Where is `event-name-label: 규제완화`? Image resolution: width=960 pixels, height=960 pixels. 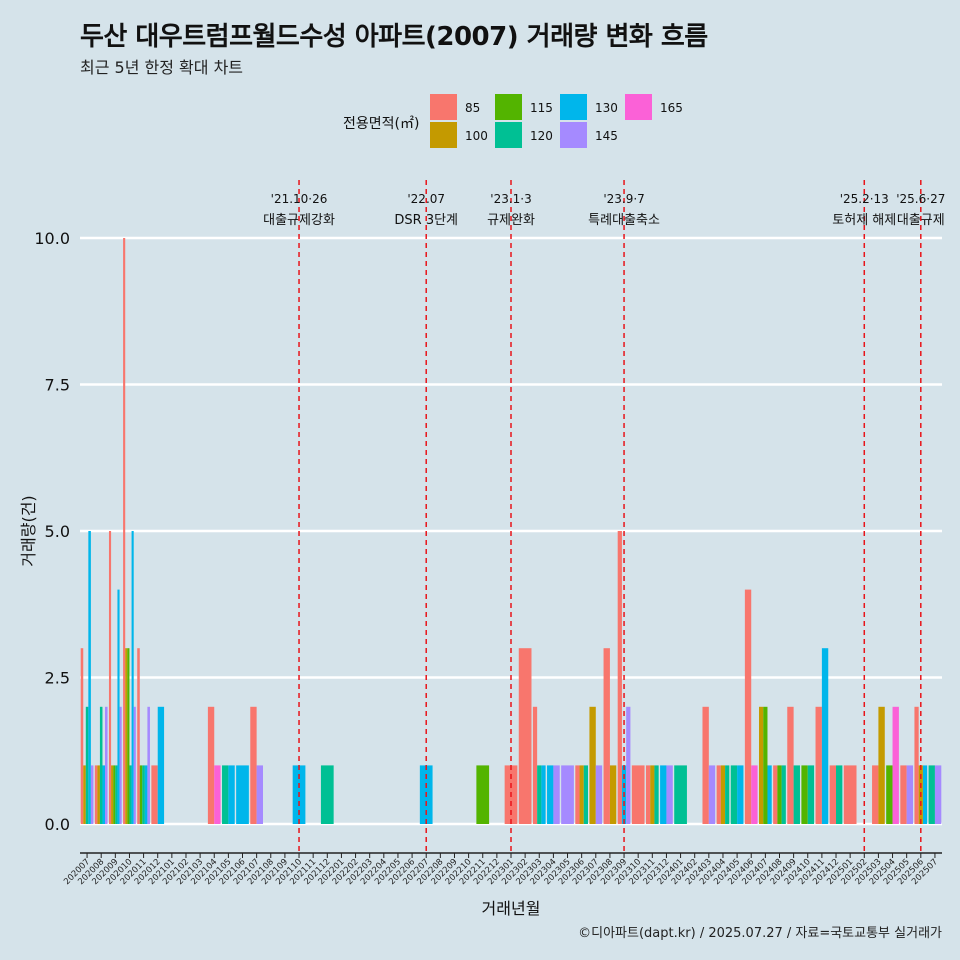
event-name-label: 규제완화 is located at coordinates (511, 220).